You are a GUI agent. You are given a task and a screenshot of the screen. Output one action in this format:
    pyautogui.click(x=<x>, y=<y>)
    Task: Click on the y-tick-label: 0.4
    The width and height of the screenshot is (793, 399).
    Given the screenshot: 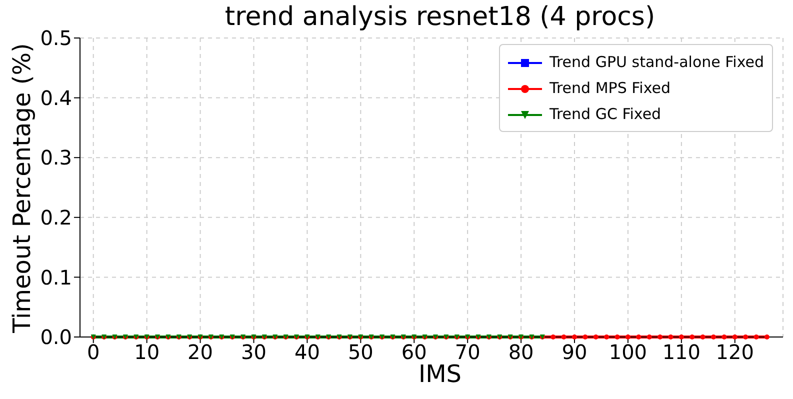 What is the action you would take?
    pyautogui.click(x=56, y=98)
    